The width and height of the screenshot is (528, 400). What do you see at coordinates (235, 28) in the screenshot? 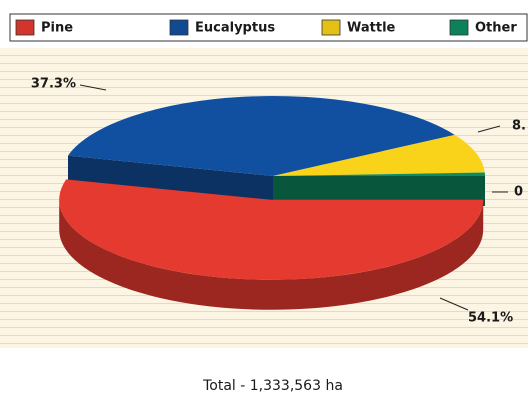
I see `legend-label: Eucalyptus` at bounding box center [235, 28].